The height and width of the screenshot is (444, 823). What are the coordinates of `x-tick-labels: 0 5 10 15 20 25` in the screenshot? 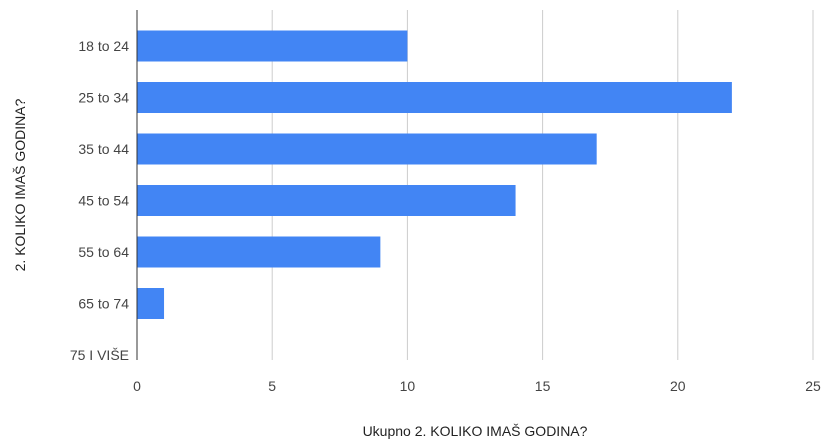 It's located at (477, 386).